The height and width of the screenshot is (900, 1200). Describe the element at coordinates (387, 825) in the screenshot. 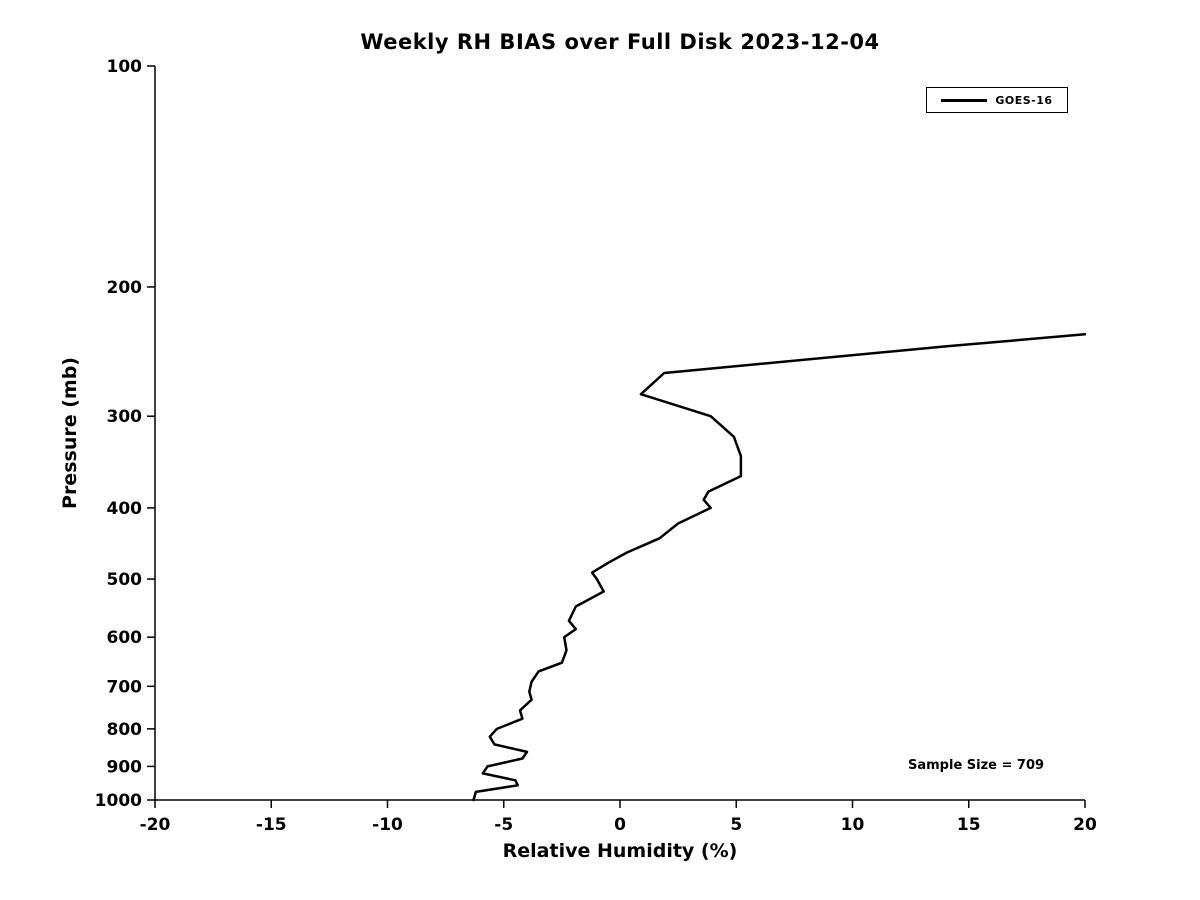

I see `x-tick-label: -10` at that location.